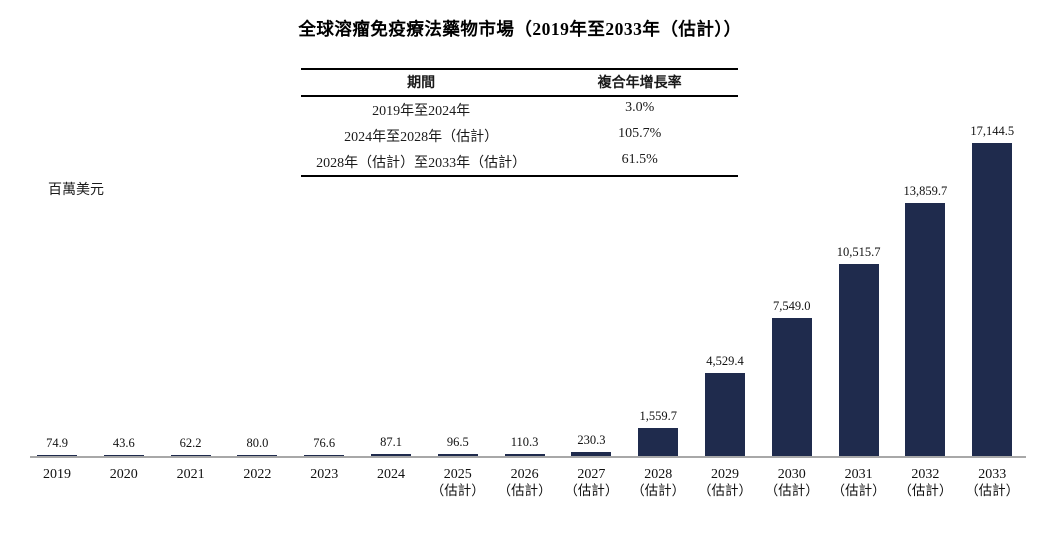  What do you see at coordinates (658, 474) in the screenshot?
I see `x-axis-year: 2028` at bounding box center [658, 474].